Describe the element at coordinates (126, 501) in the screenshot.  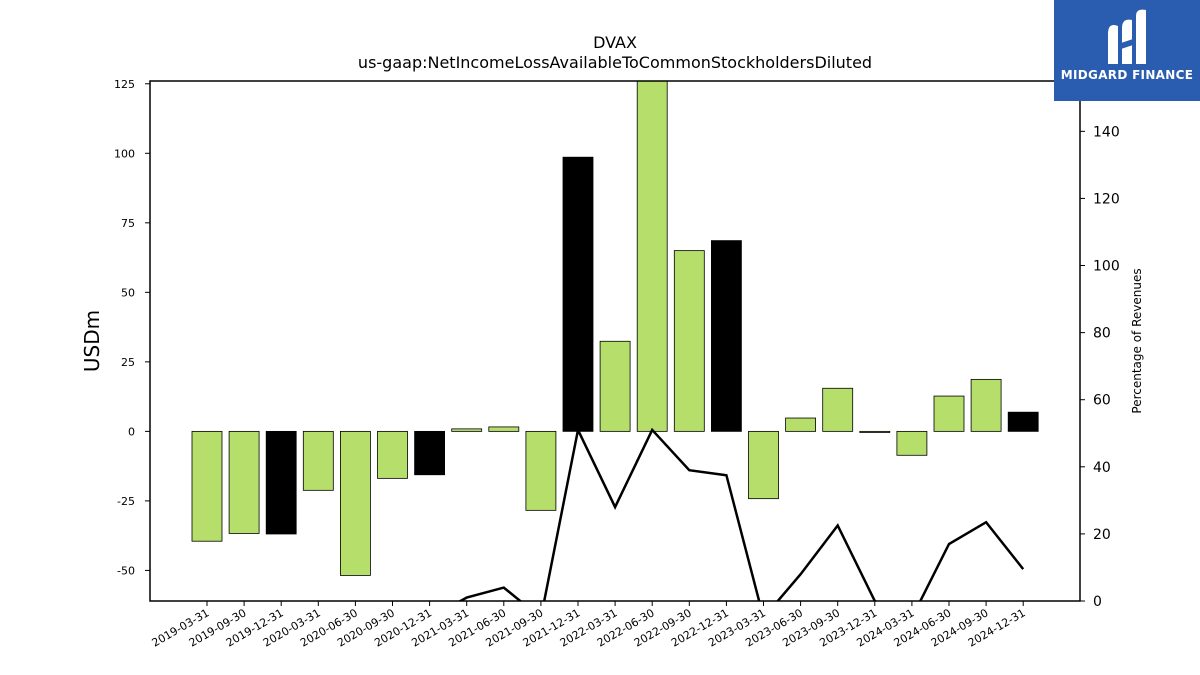
I see `y-tick-label: -25` at that location.